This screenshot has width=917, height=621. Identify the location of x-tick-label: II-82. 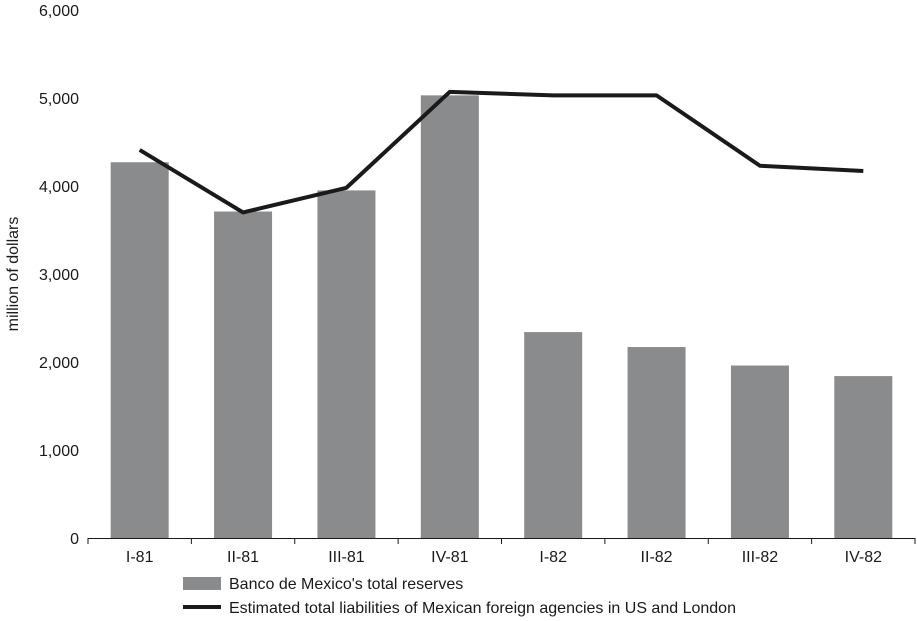
(657, 557).